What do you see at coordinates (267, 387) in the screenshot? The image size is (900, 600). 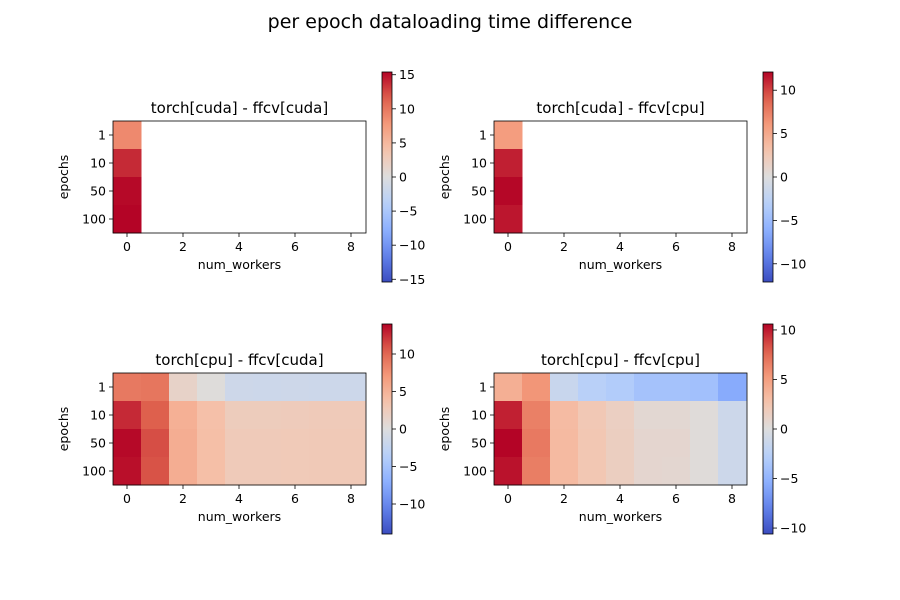 I see `panel-2-cell-r0-c5` at bounding box center [267, 387].